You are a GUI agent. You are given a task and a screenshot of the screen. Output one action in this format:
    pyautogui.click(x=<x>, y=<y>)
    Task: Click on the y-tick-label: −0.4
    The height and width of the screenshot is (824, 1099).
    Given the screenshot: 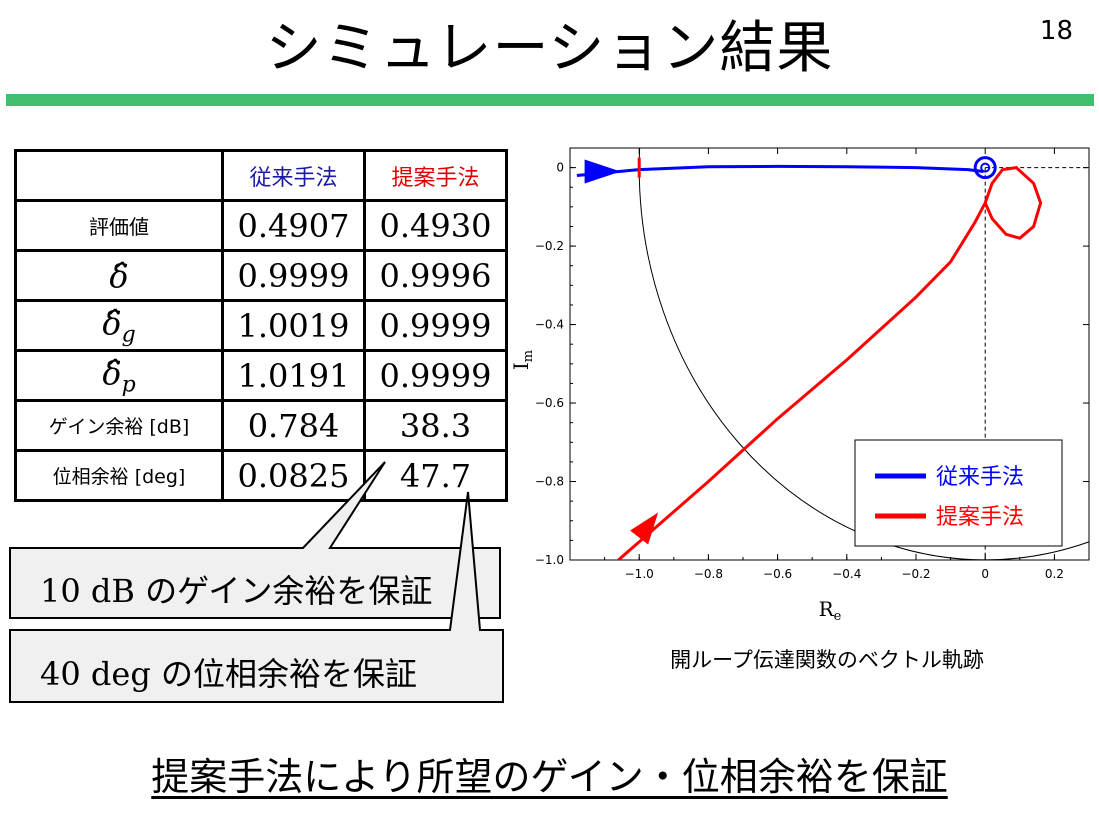 What is the action you would take?
    pyautogui.click(x=549, y=325)
    